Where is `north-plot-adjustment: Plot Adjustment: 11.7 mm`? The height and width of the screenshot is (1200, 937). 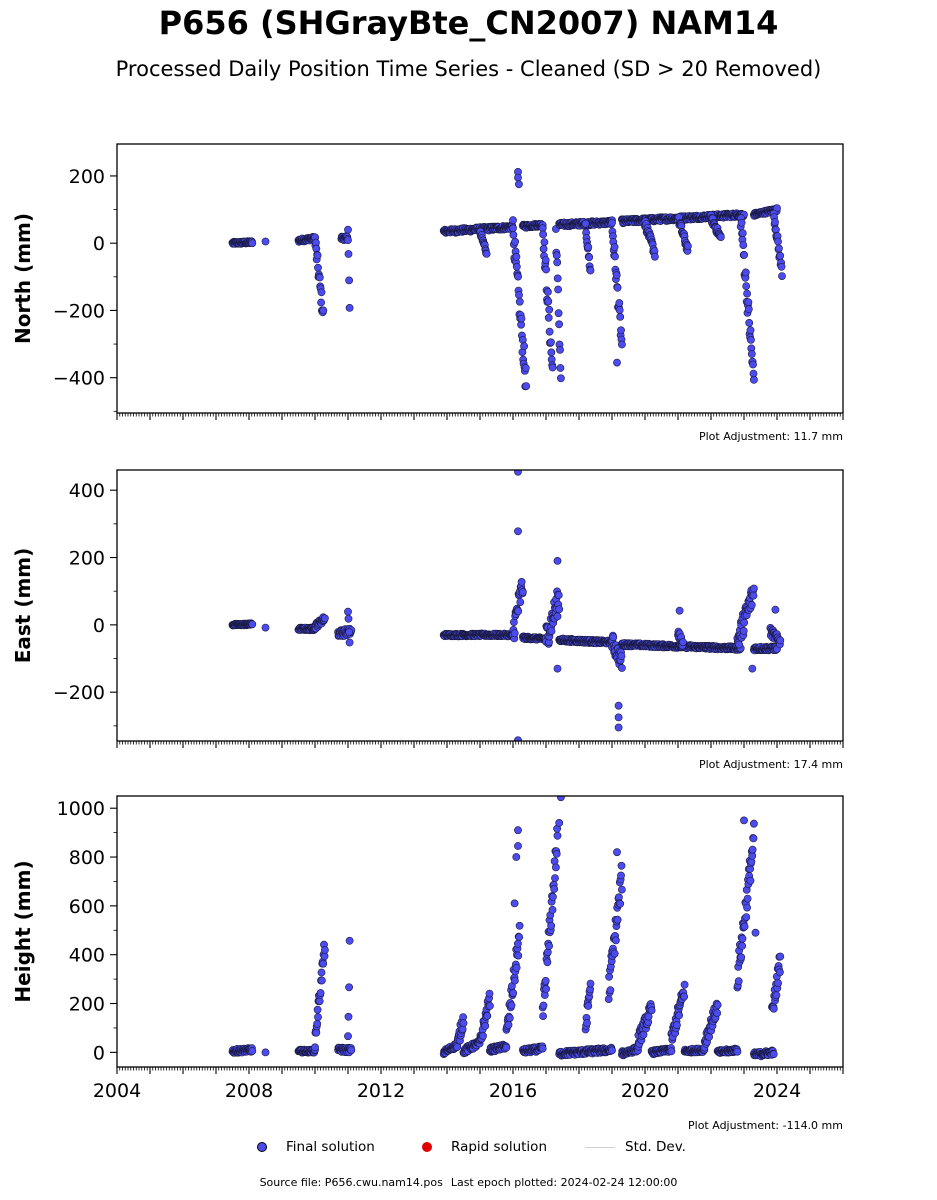
north-plot-adjustment: Plot Adjustment: 11.7 mm is located at coordinates (771, 436).